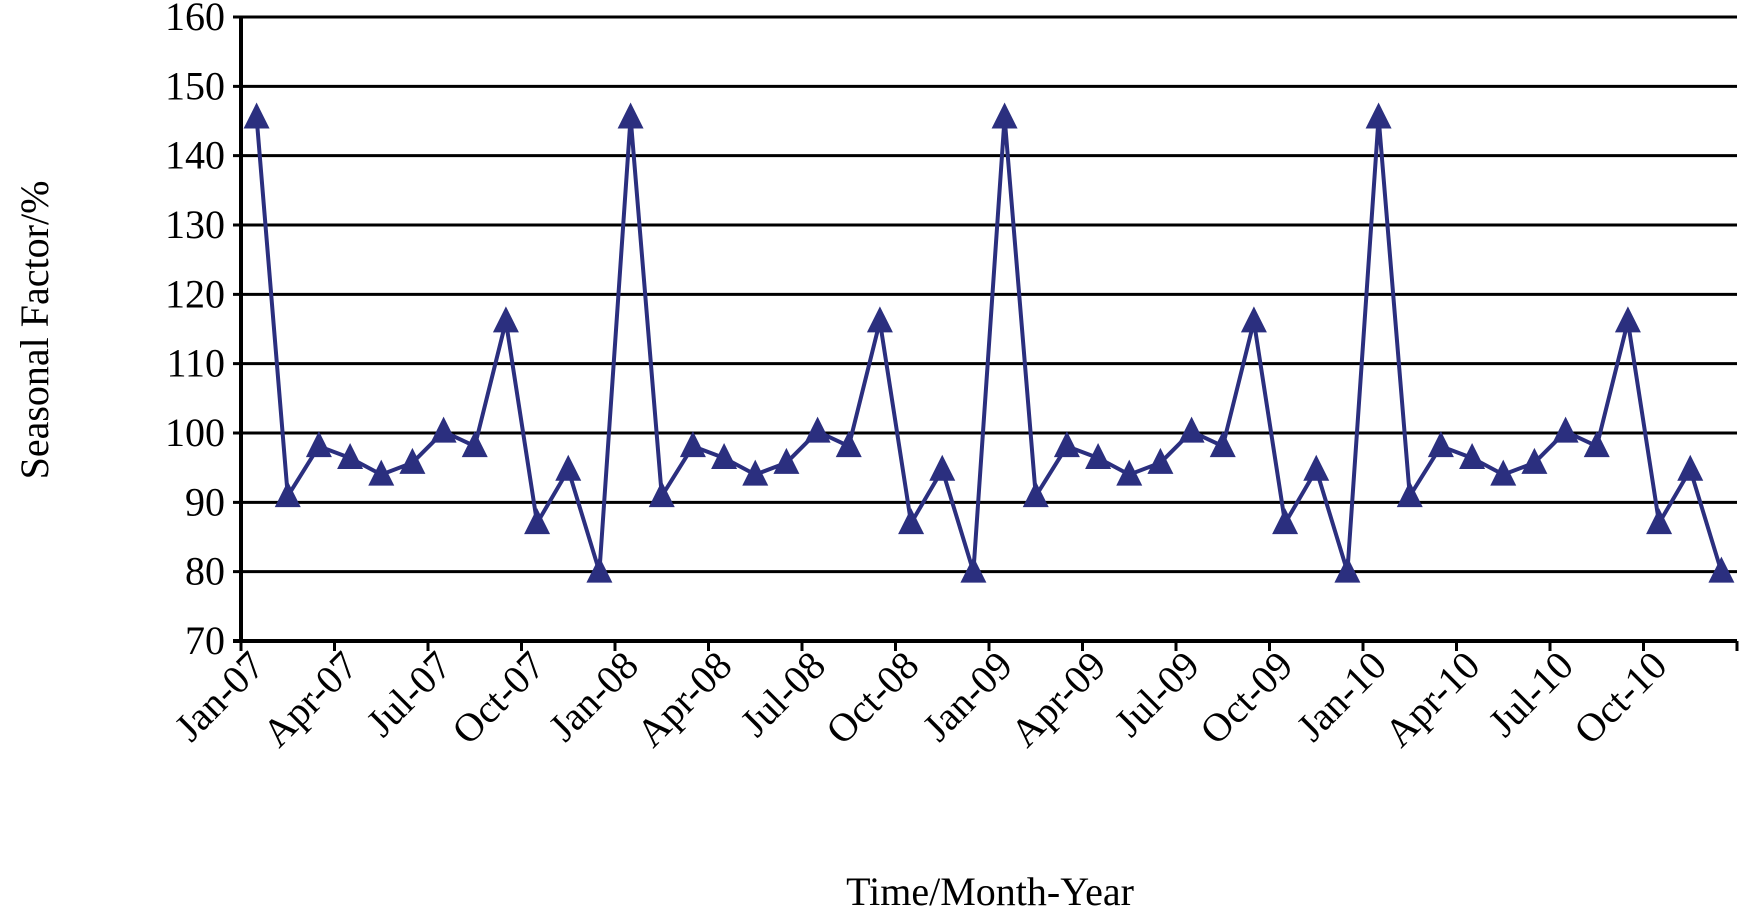 This screenshot has height=916, width=1740. I want to click on x-tick-label: Jan-10, so click(1341, 696).